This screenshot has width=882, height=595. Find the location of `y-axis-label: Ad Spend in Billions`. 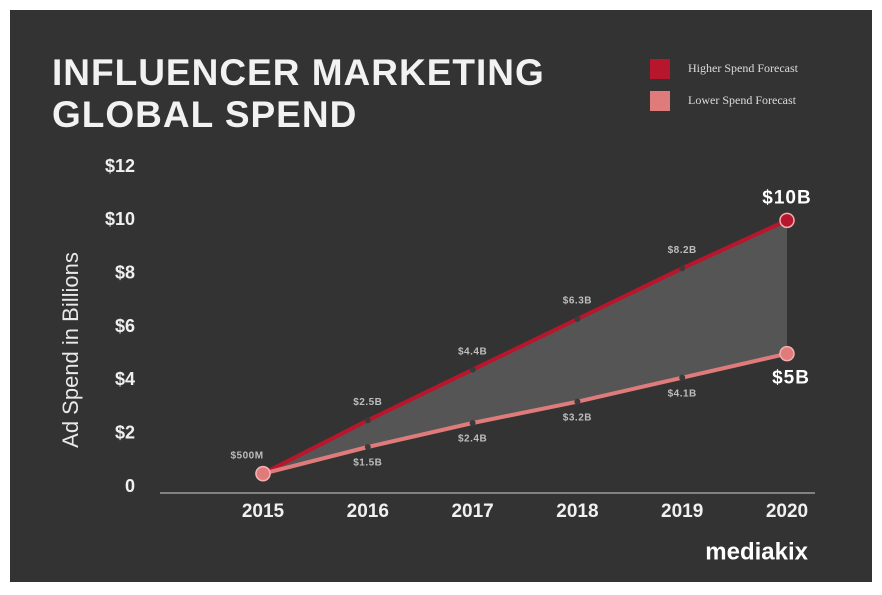

y-axis-label: Ad Spend in Billions is located at coordinates (70, 350).